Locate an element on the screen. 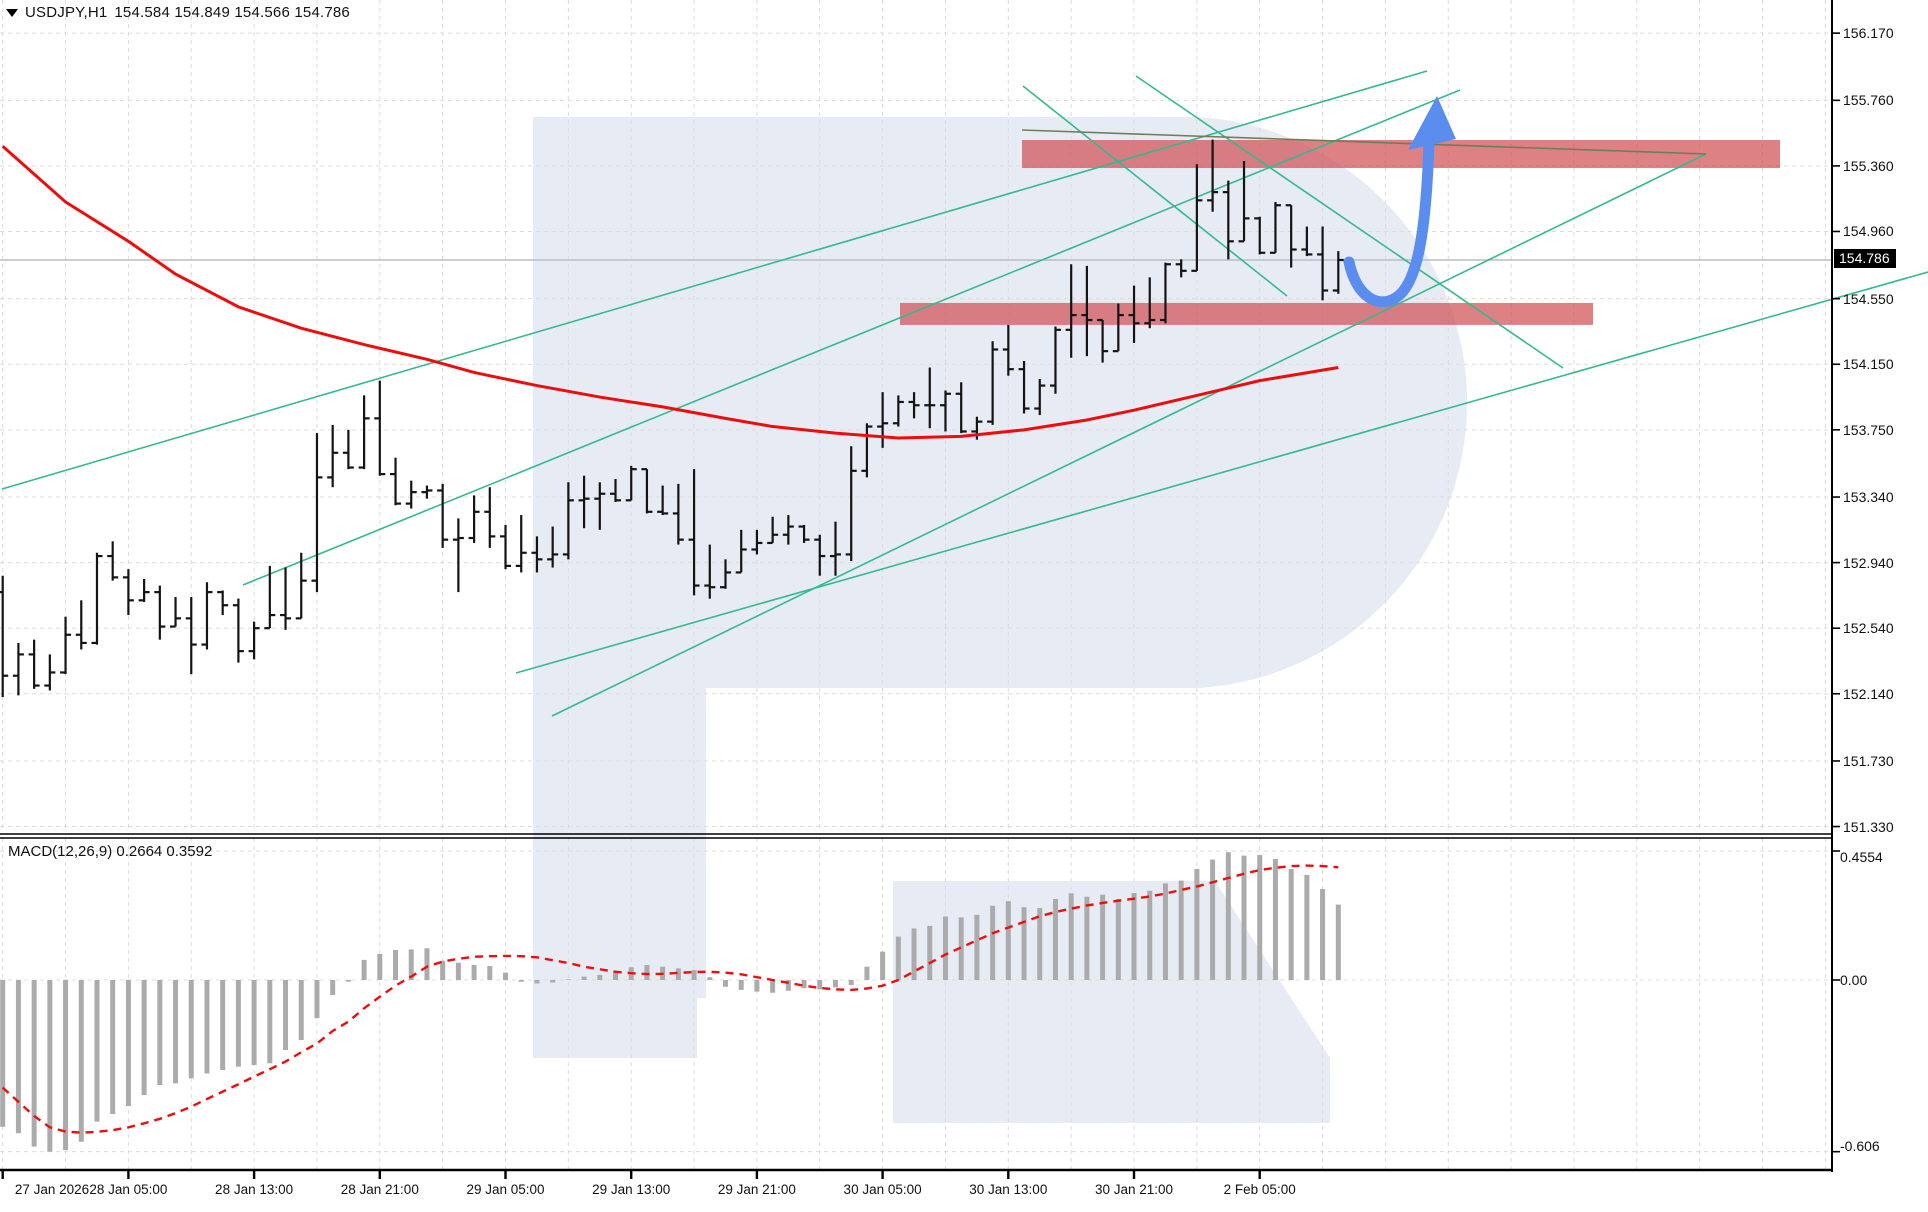 This screenshot has height=1212, width=1928. demand-zone is located at coordinates (1246, 313).